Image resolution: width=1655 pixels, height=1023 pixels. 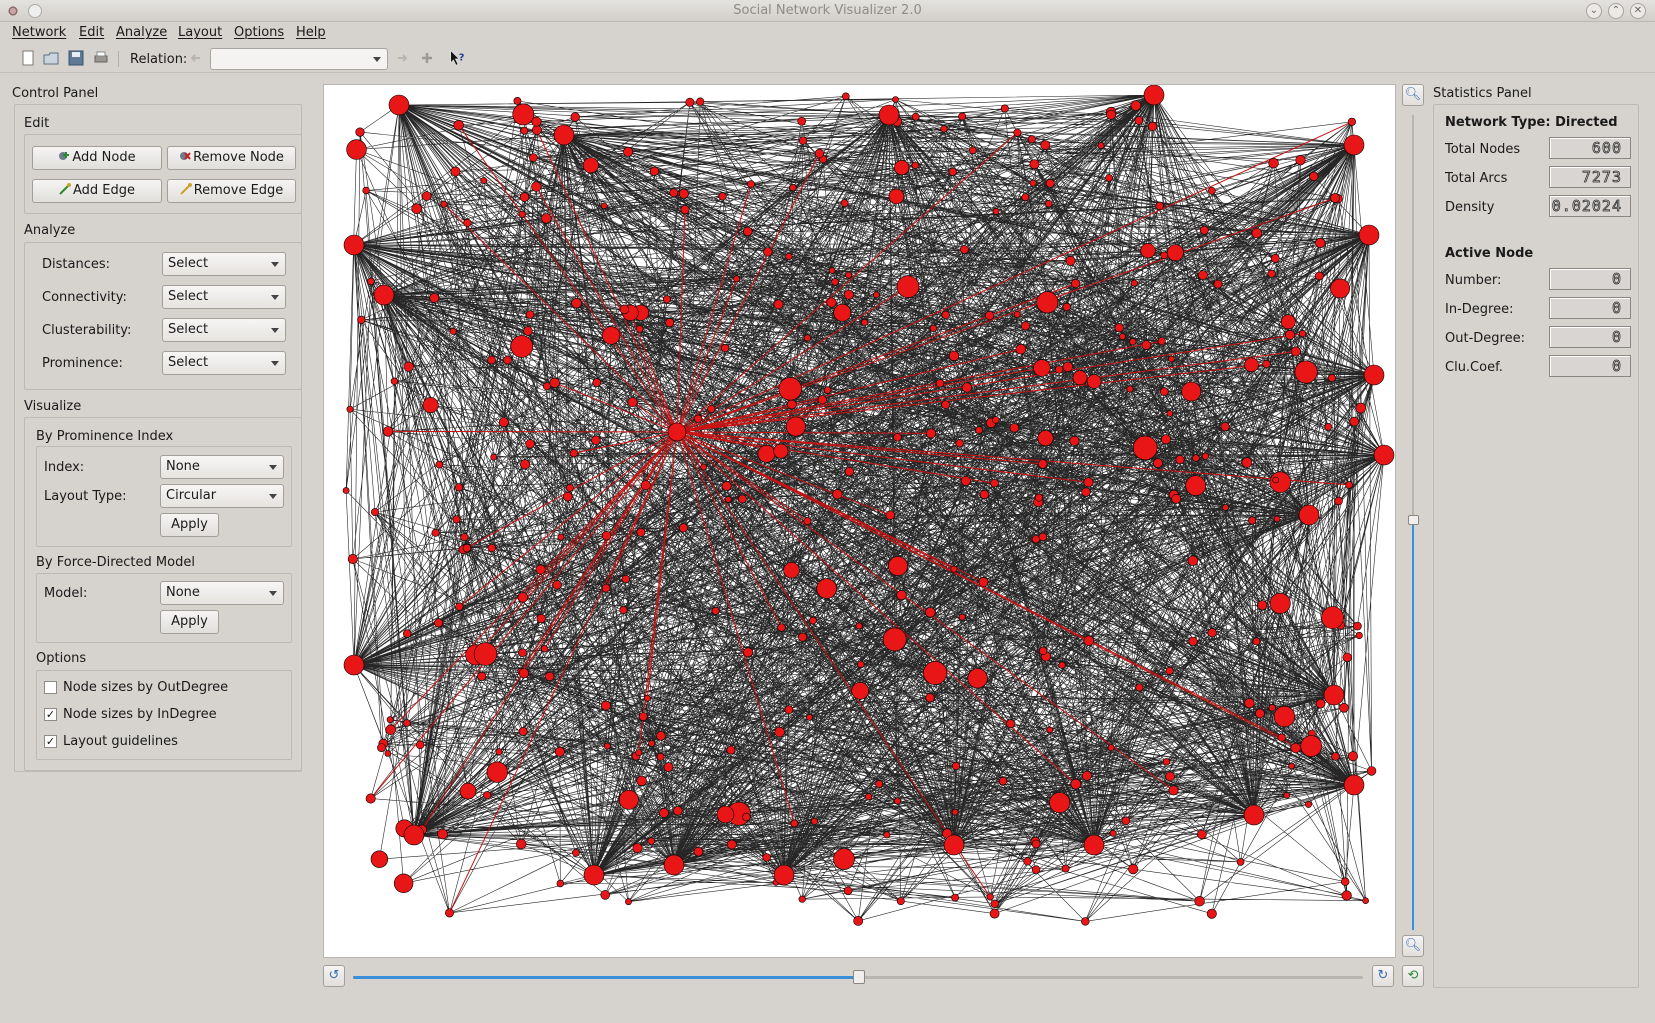 I want to click on prominence-select: Select, so click(x=224, y=363).